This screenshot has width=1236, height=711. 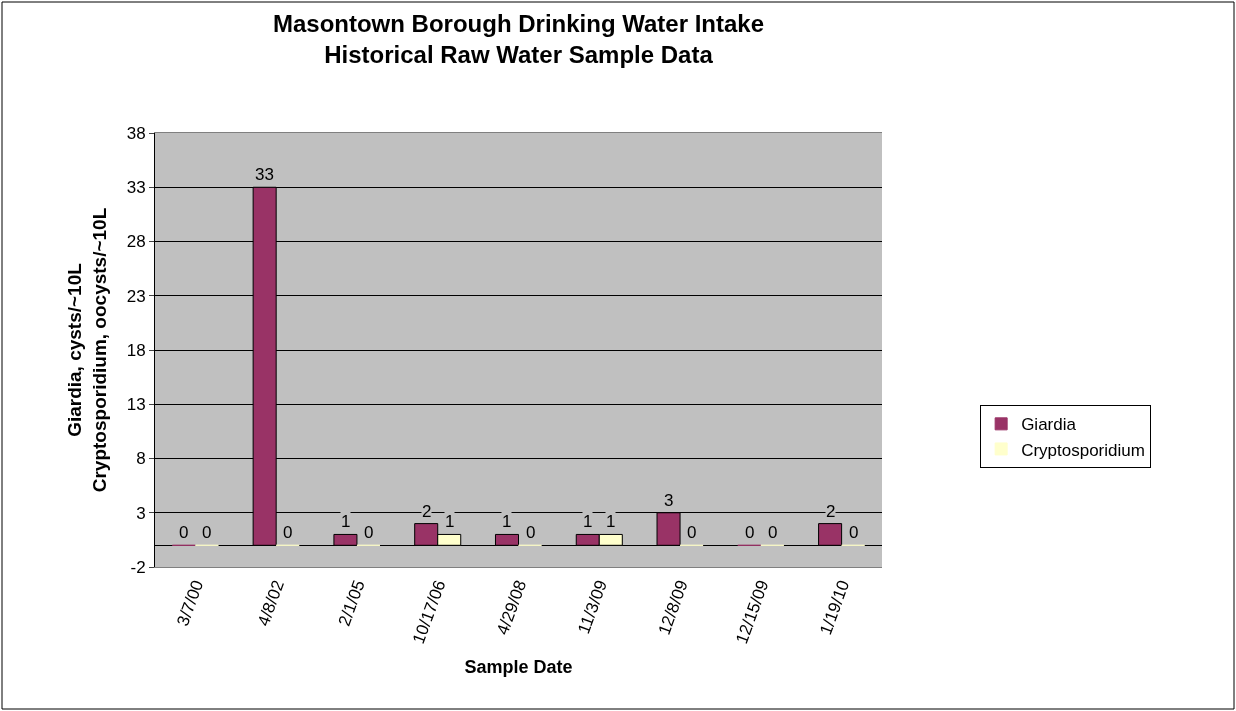 What do you see at coordinates (190, 603) in the screenshot?
I see `x-tick-label: 3/7/00` at bounding box center [190, 603].